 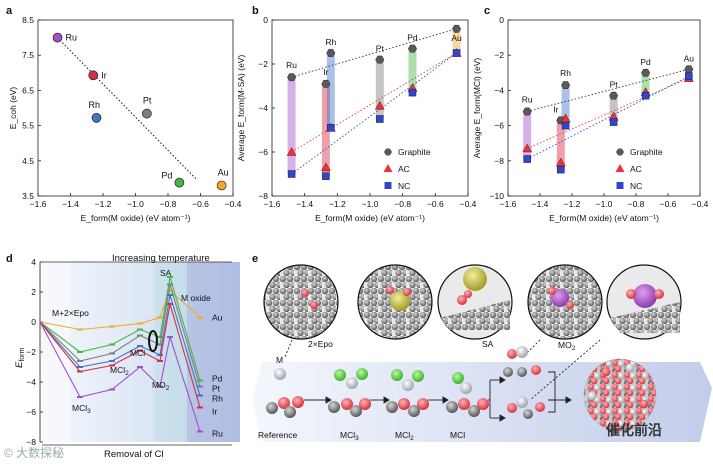 I want to click on b-legend-nc: NC, so click(x=404, y=186).